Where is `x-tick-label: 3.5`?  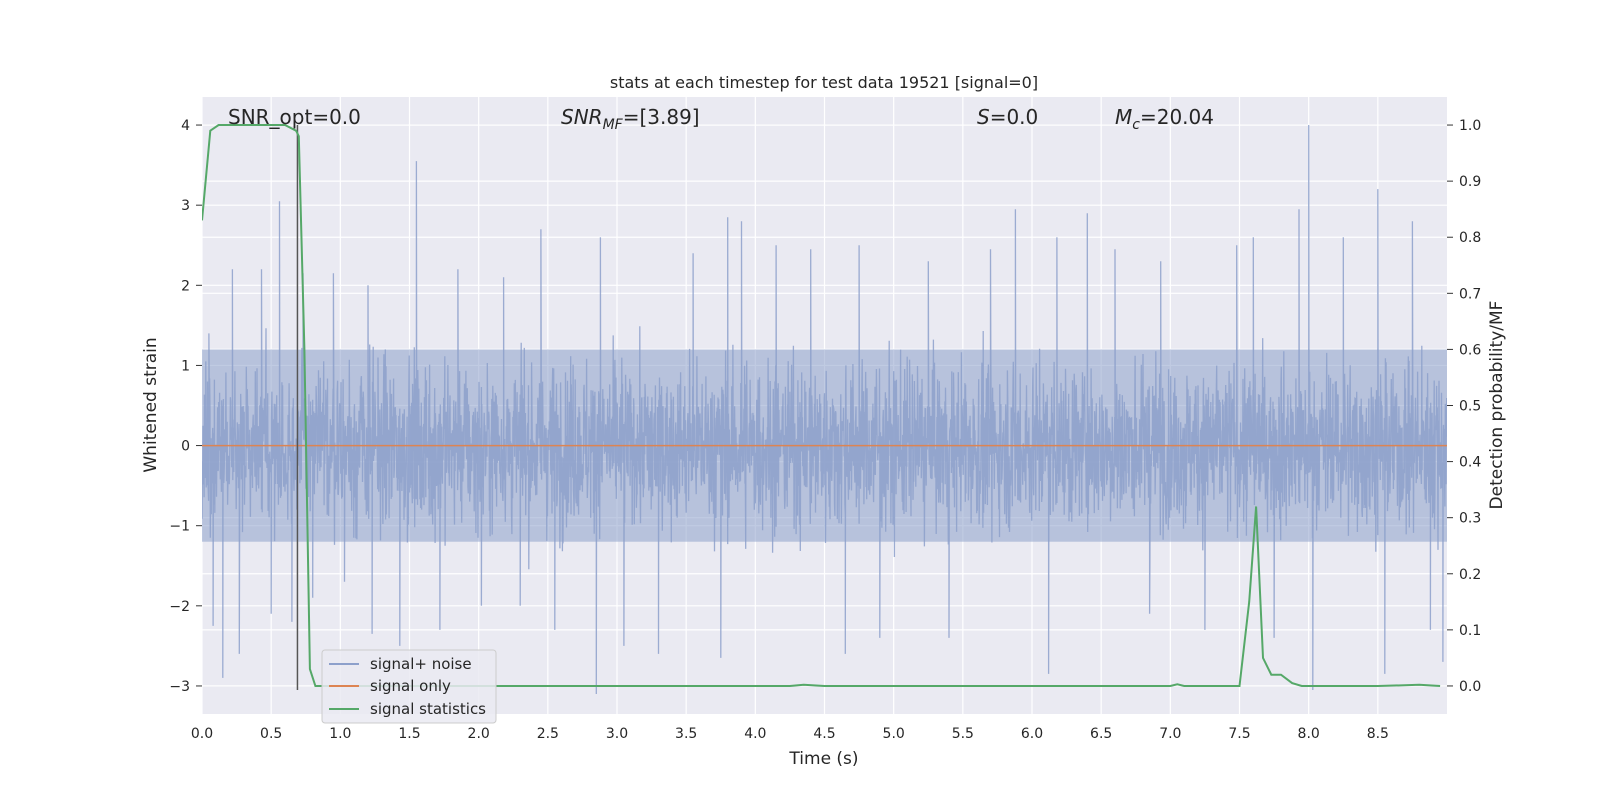 x-tick-label: 3.5 is located at coordinates (686, 734).